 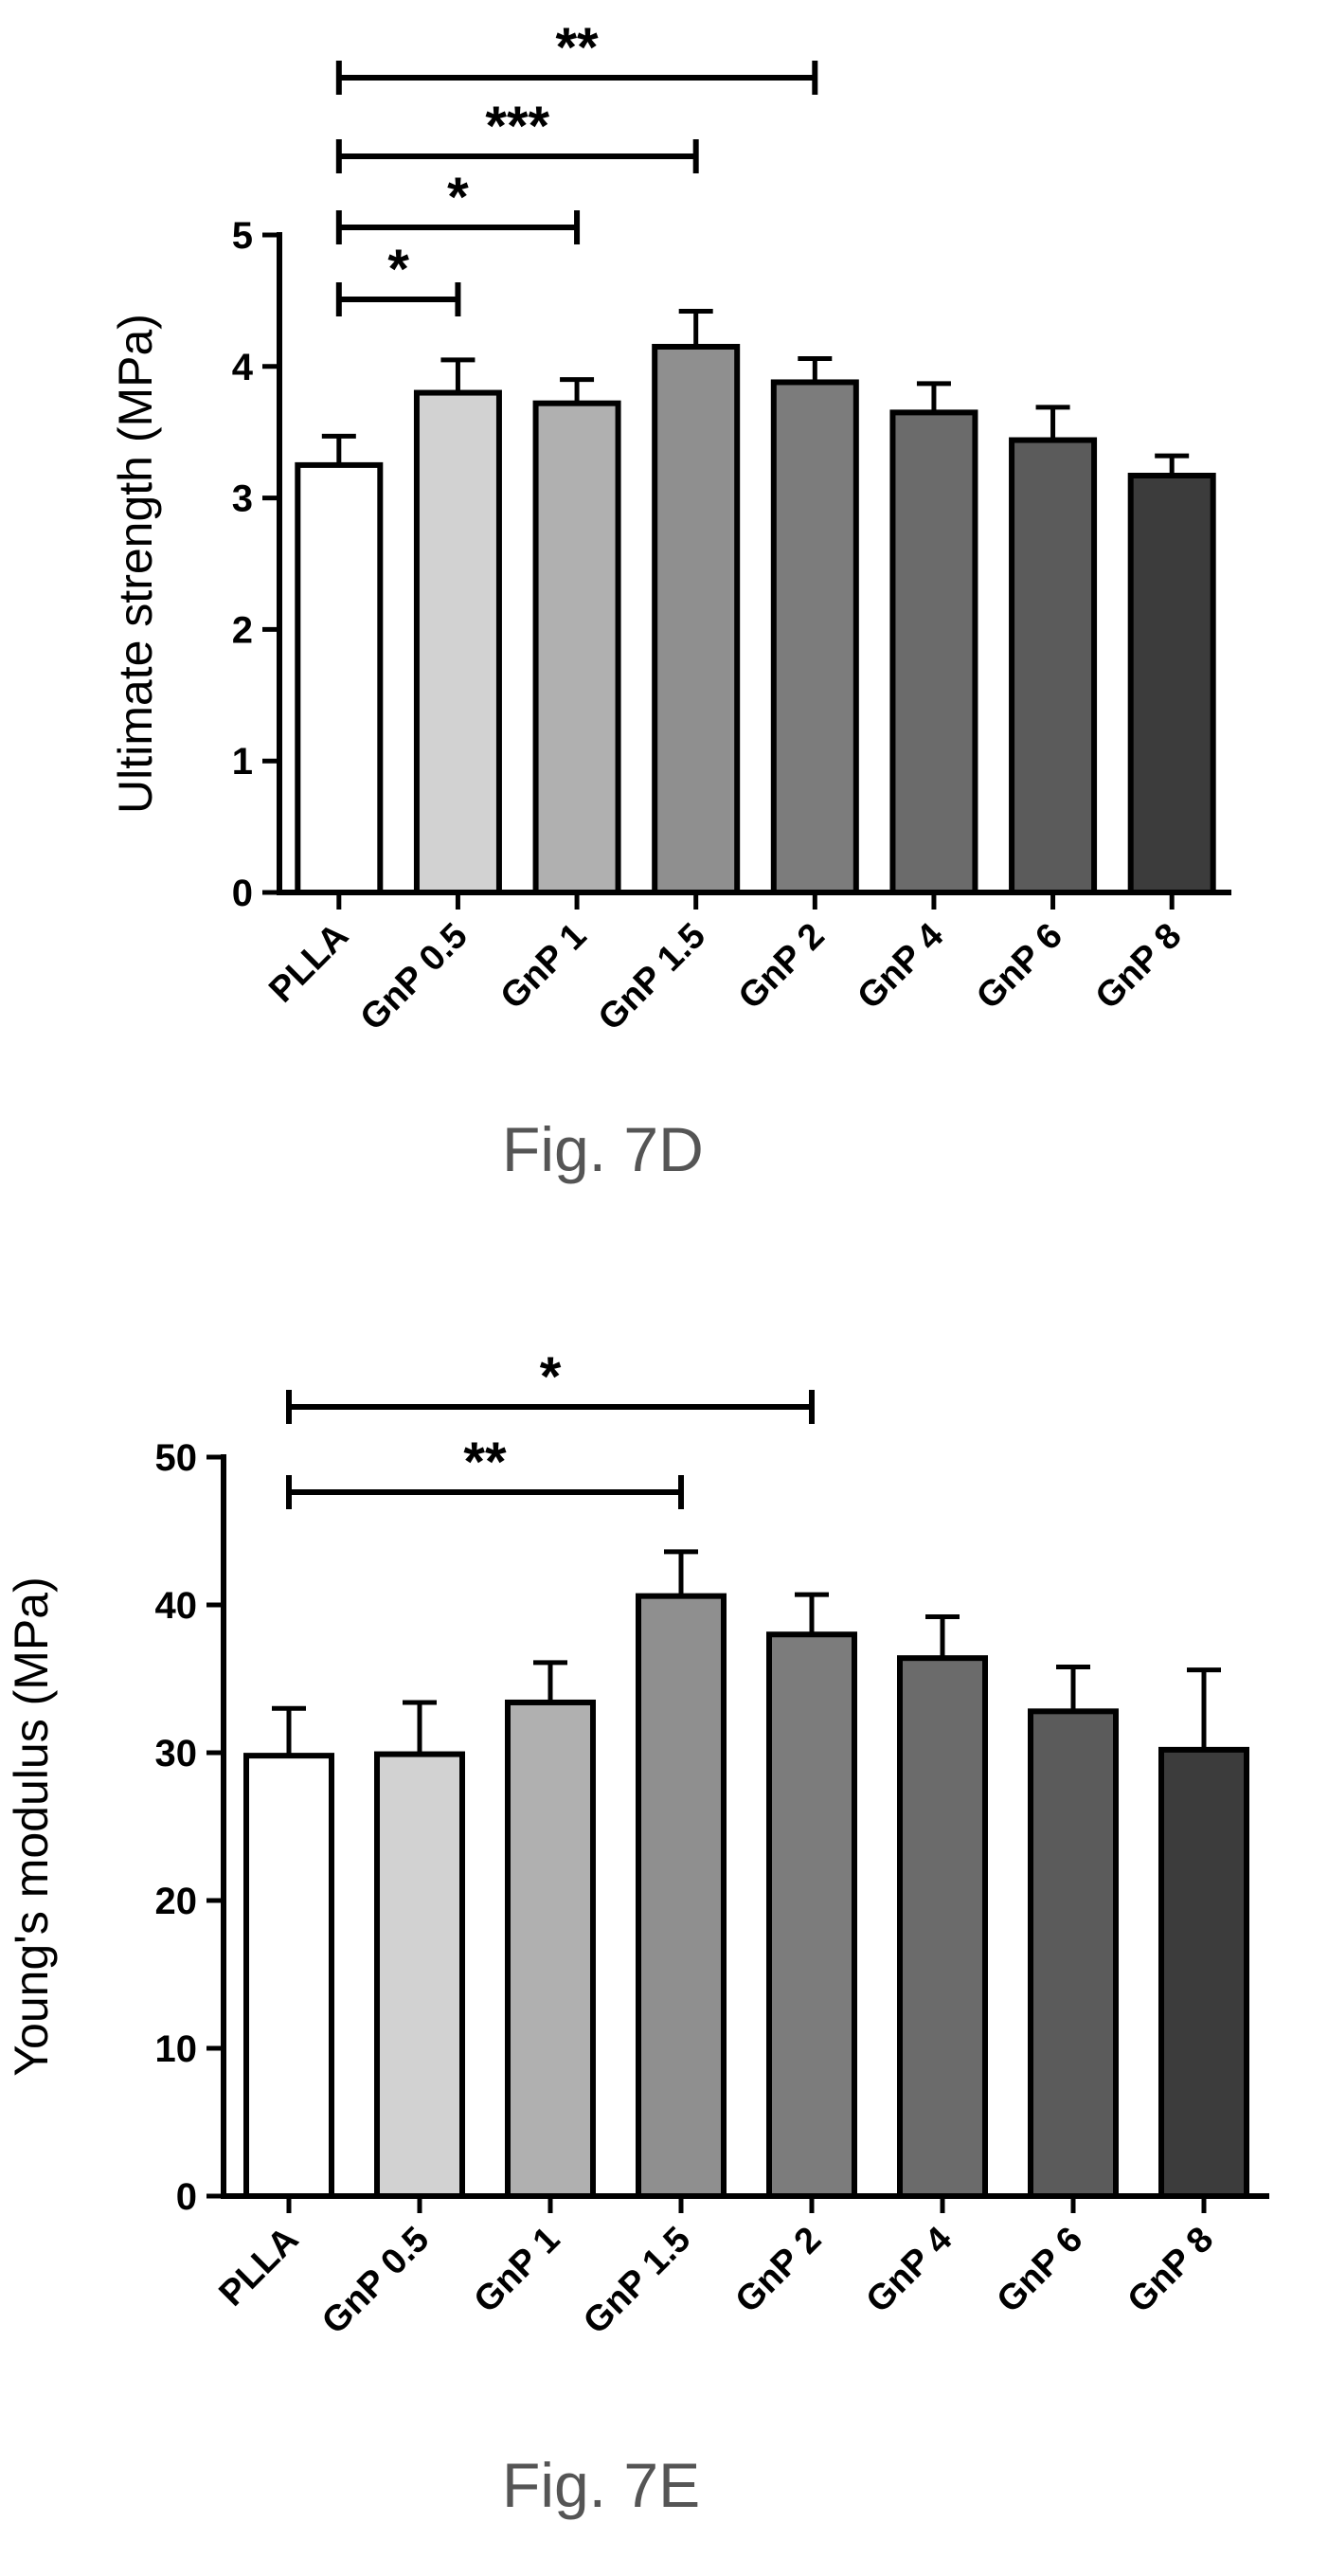 What do you see at coordinates (517, 126) in the screenshot?
I see `significance-label: ***` at bounding box center [517, 126].